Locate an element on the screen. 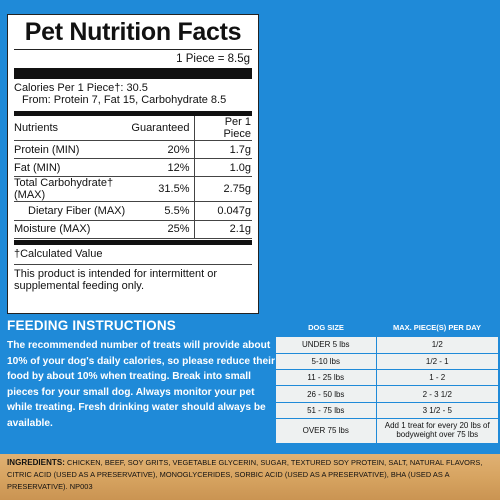 The width and height of the screenshot is (500, 500). nutrient-guaranteed: 31.5% is located at coordinates (162, 189).